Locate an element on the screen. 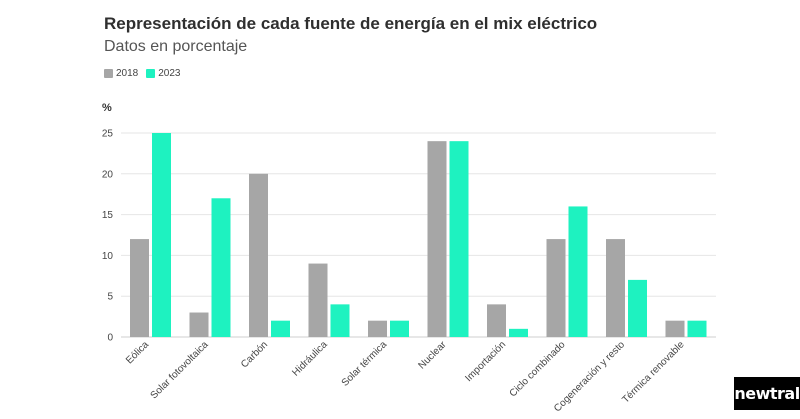 The width and height of the screenshot is (800, 419). legend-item-2023: 2023 is located at coordinates (163, 73).